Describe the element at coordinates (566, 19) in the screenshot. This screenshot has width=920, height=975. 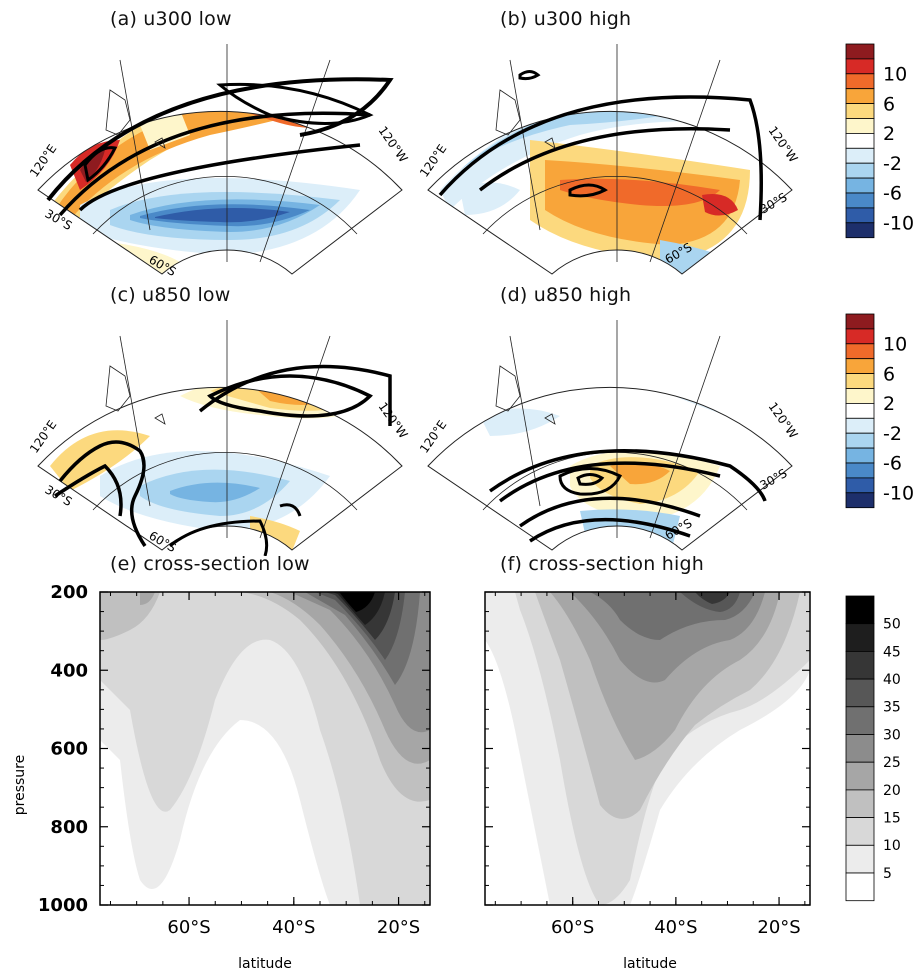
I see `panel-b-title: (b) u300 high` at that location.